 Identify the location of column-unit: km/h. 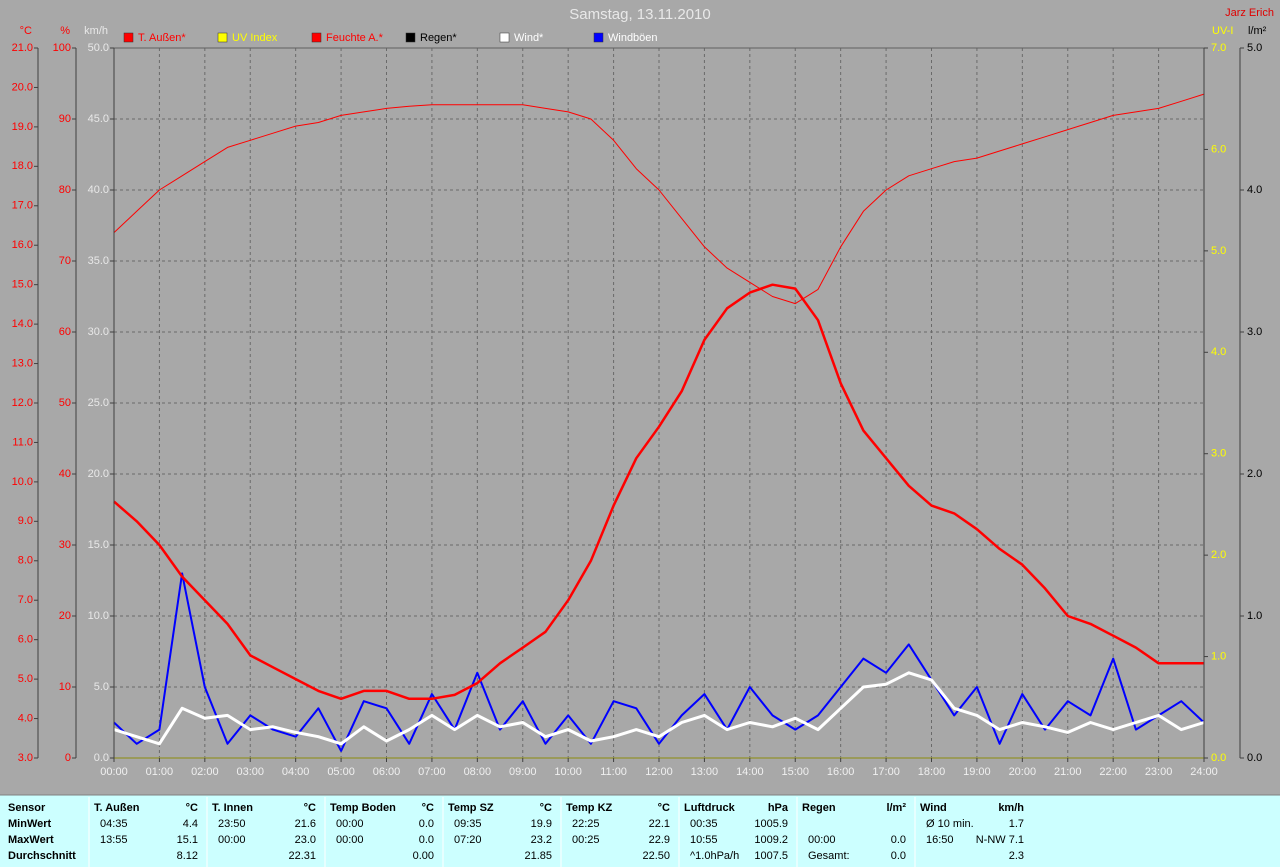
(1011, 808).